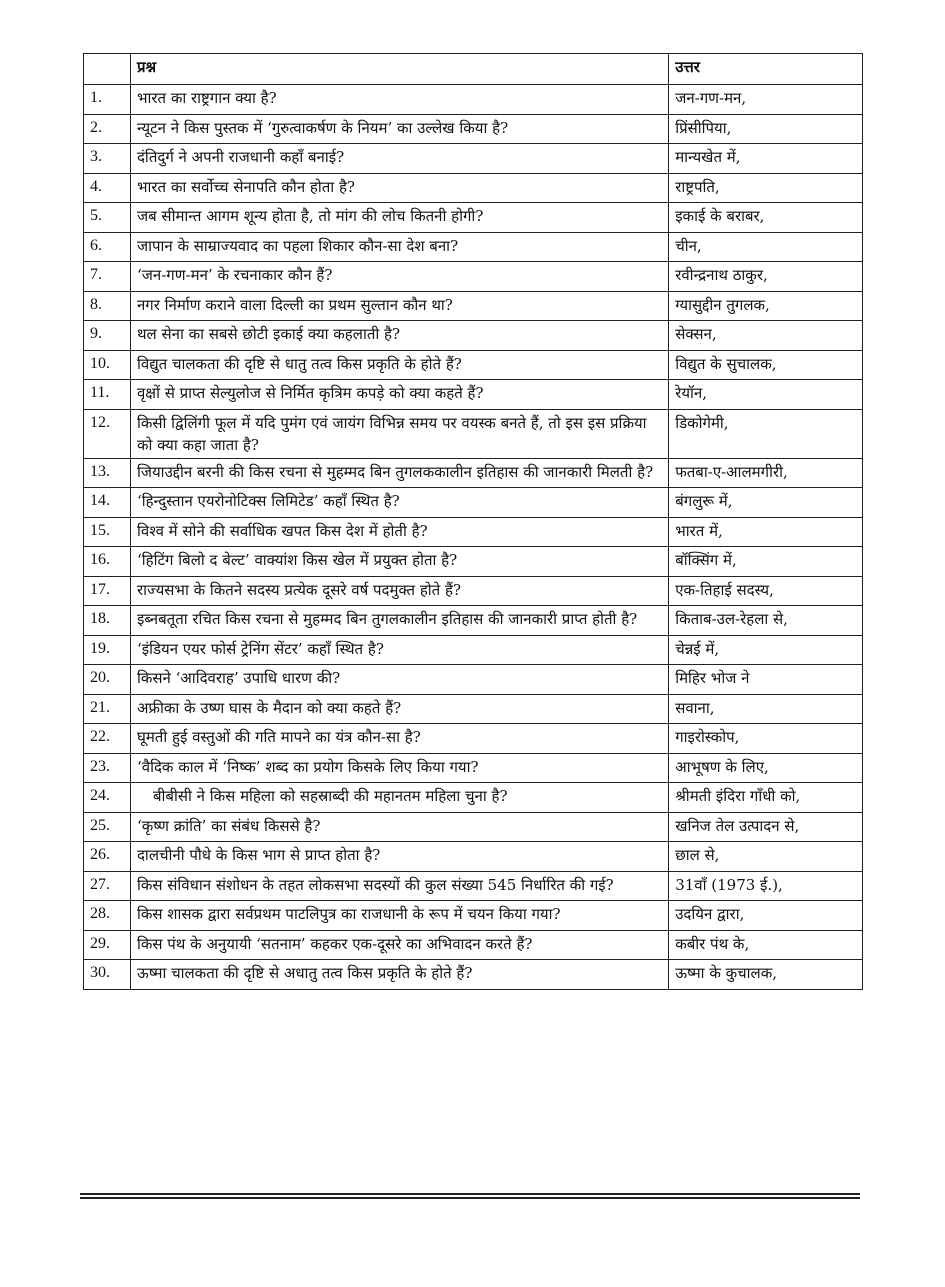 The width and height of the screenshot is (945, 1287). Describe the element at coordinates (107, 99) in the screenshot. I see `row-number: 1.` at that location.